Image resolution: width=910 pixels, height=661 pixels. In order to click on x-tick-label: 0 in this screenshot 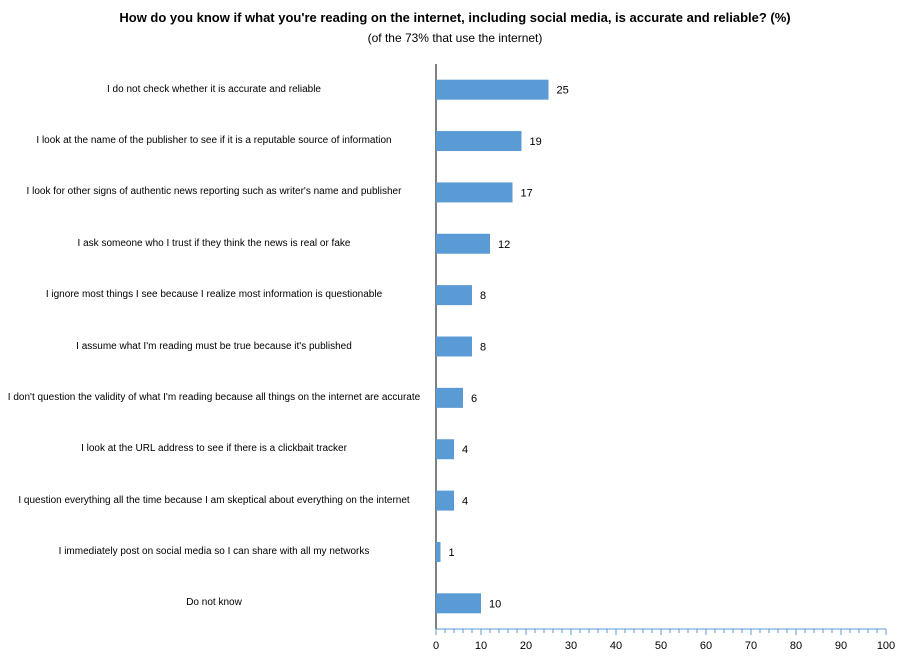, I will do `click(436, 646)`.